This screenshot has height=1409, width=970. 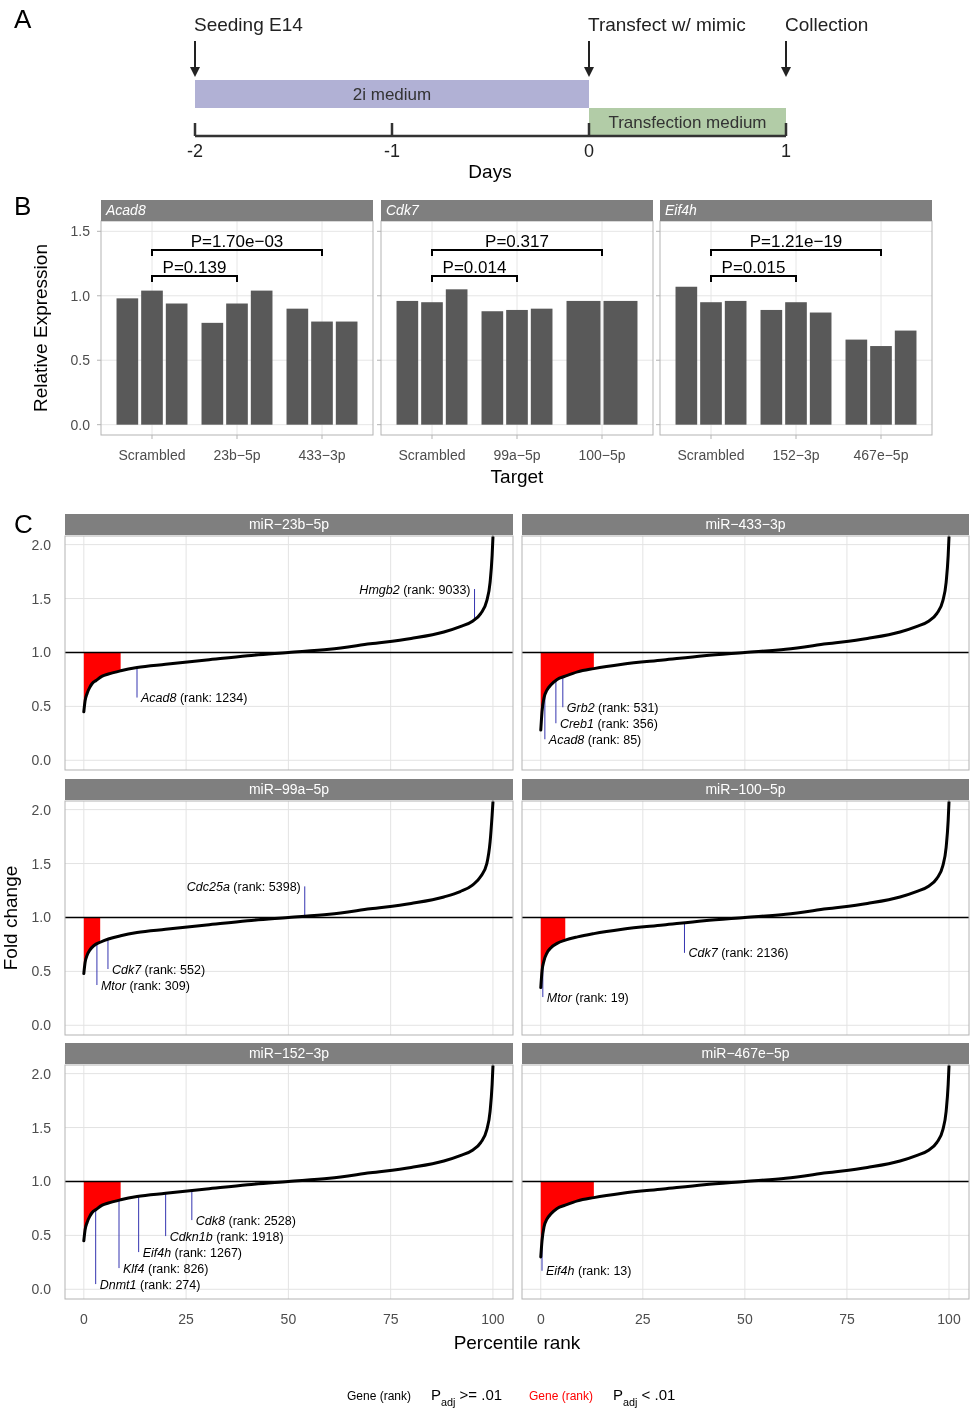 I want to click on x-tick-label: -2, so click(x=195, y=151).